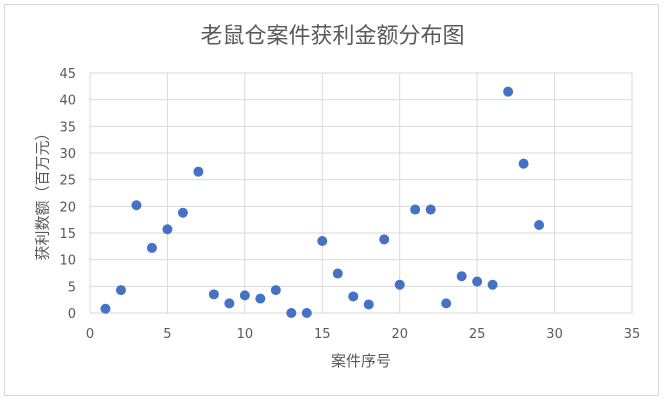  Describe the element at coordinates (360, 361) in the screenshot. I see `x-axis-label: 案件序号` at that location.